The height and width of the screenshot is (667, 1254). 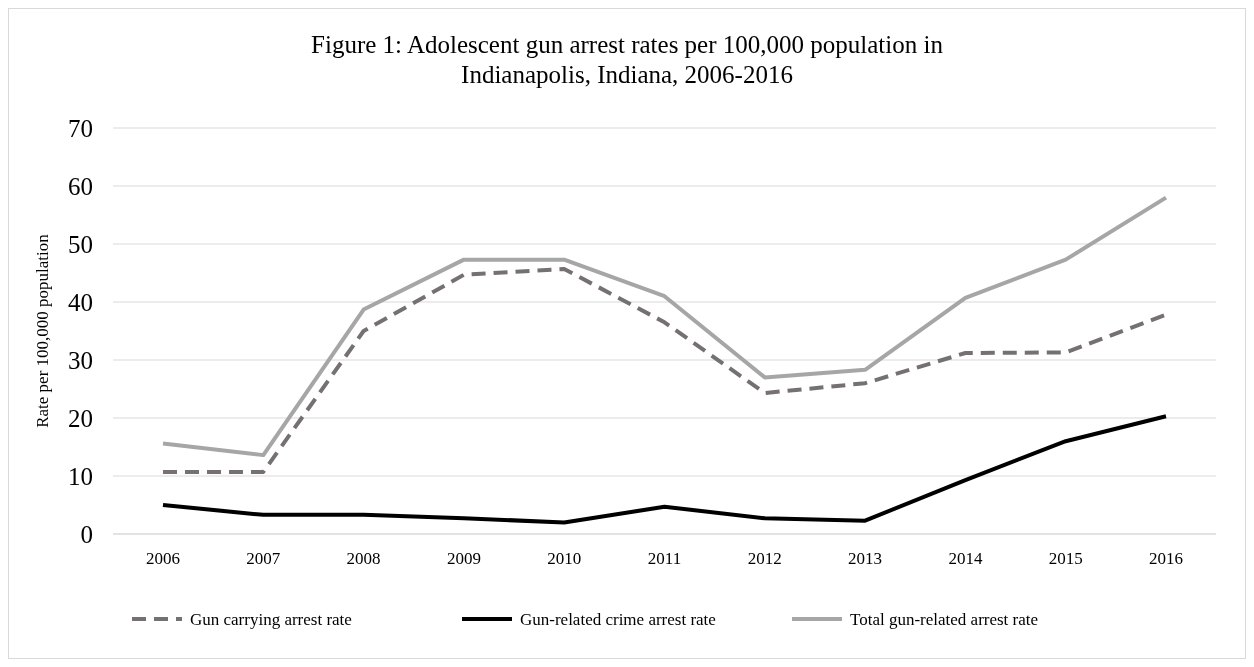 I want to click on y-tick-label: 40, so click(x=80, y=302).